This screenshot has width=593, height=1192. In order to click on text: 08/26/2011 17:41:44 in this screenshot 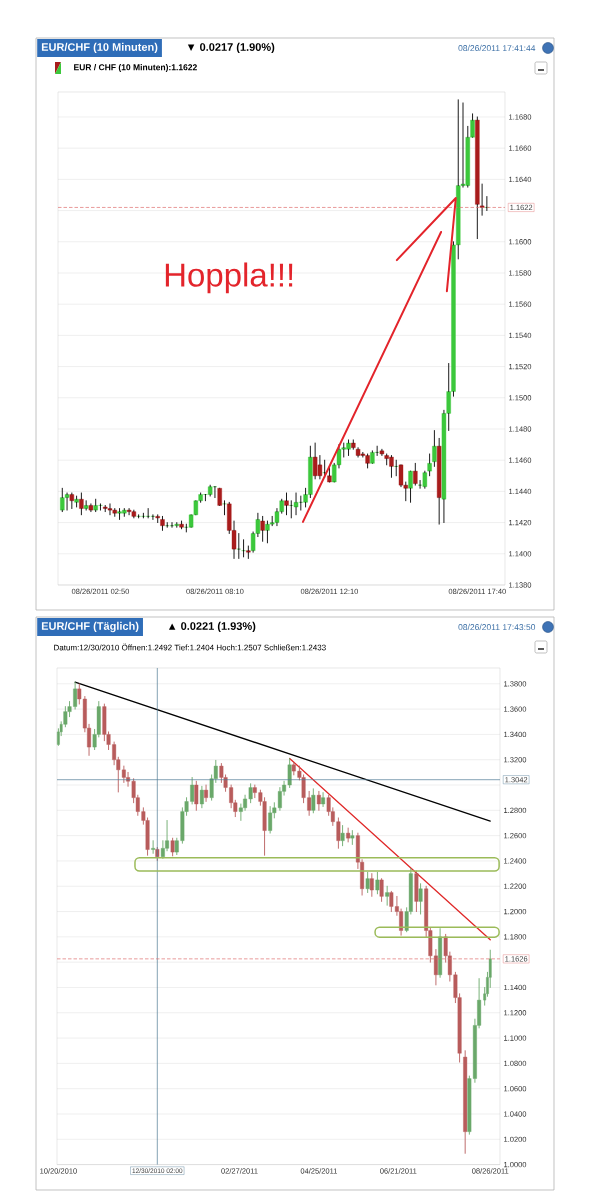, I will do `click(497, 48)`.